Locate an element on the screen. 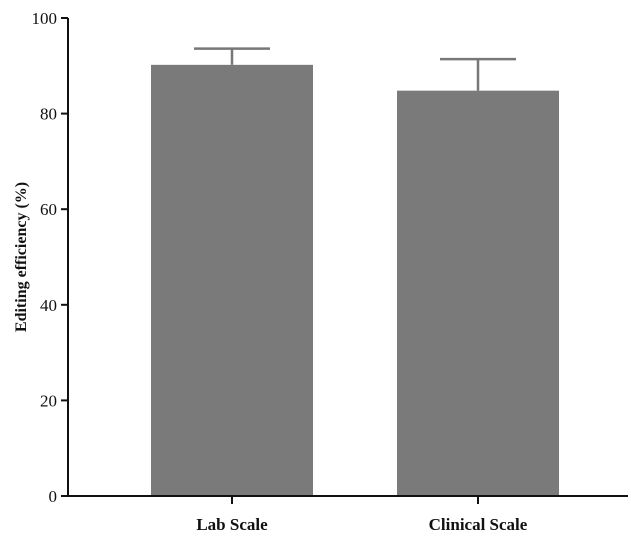  y-tick-label: 0 is located at coordinates (53, 496).